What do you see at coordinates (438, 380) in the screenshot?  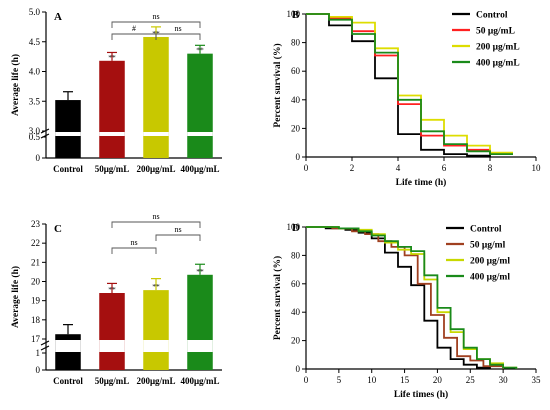 I see `x-tick-label: 20` at bounding box center [438, 380].